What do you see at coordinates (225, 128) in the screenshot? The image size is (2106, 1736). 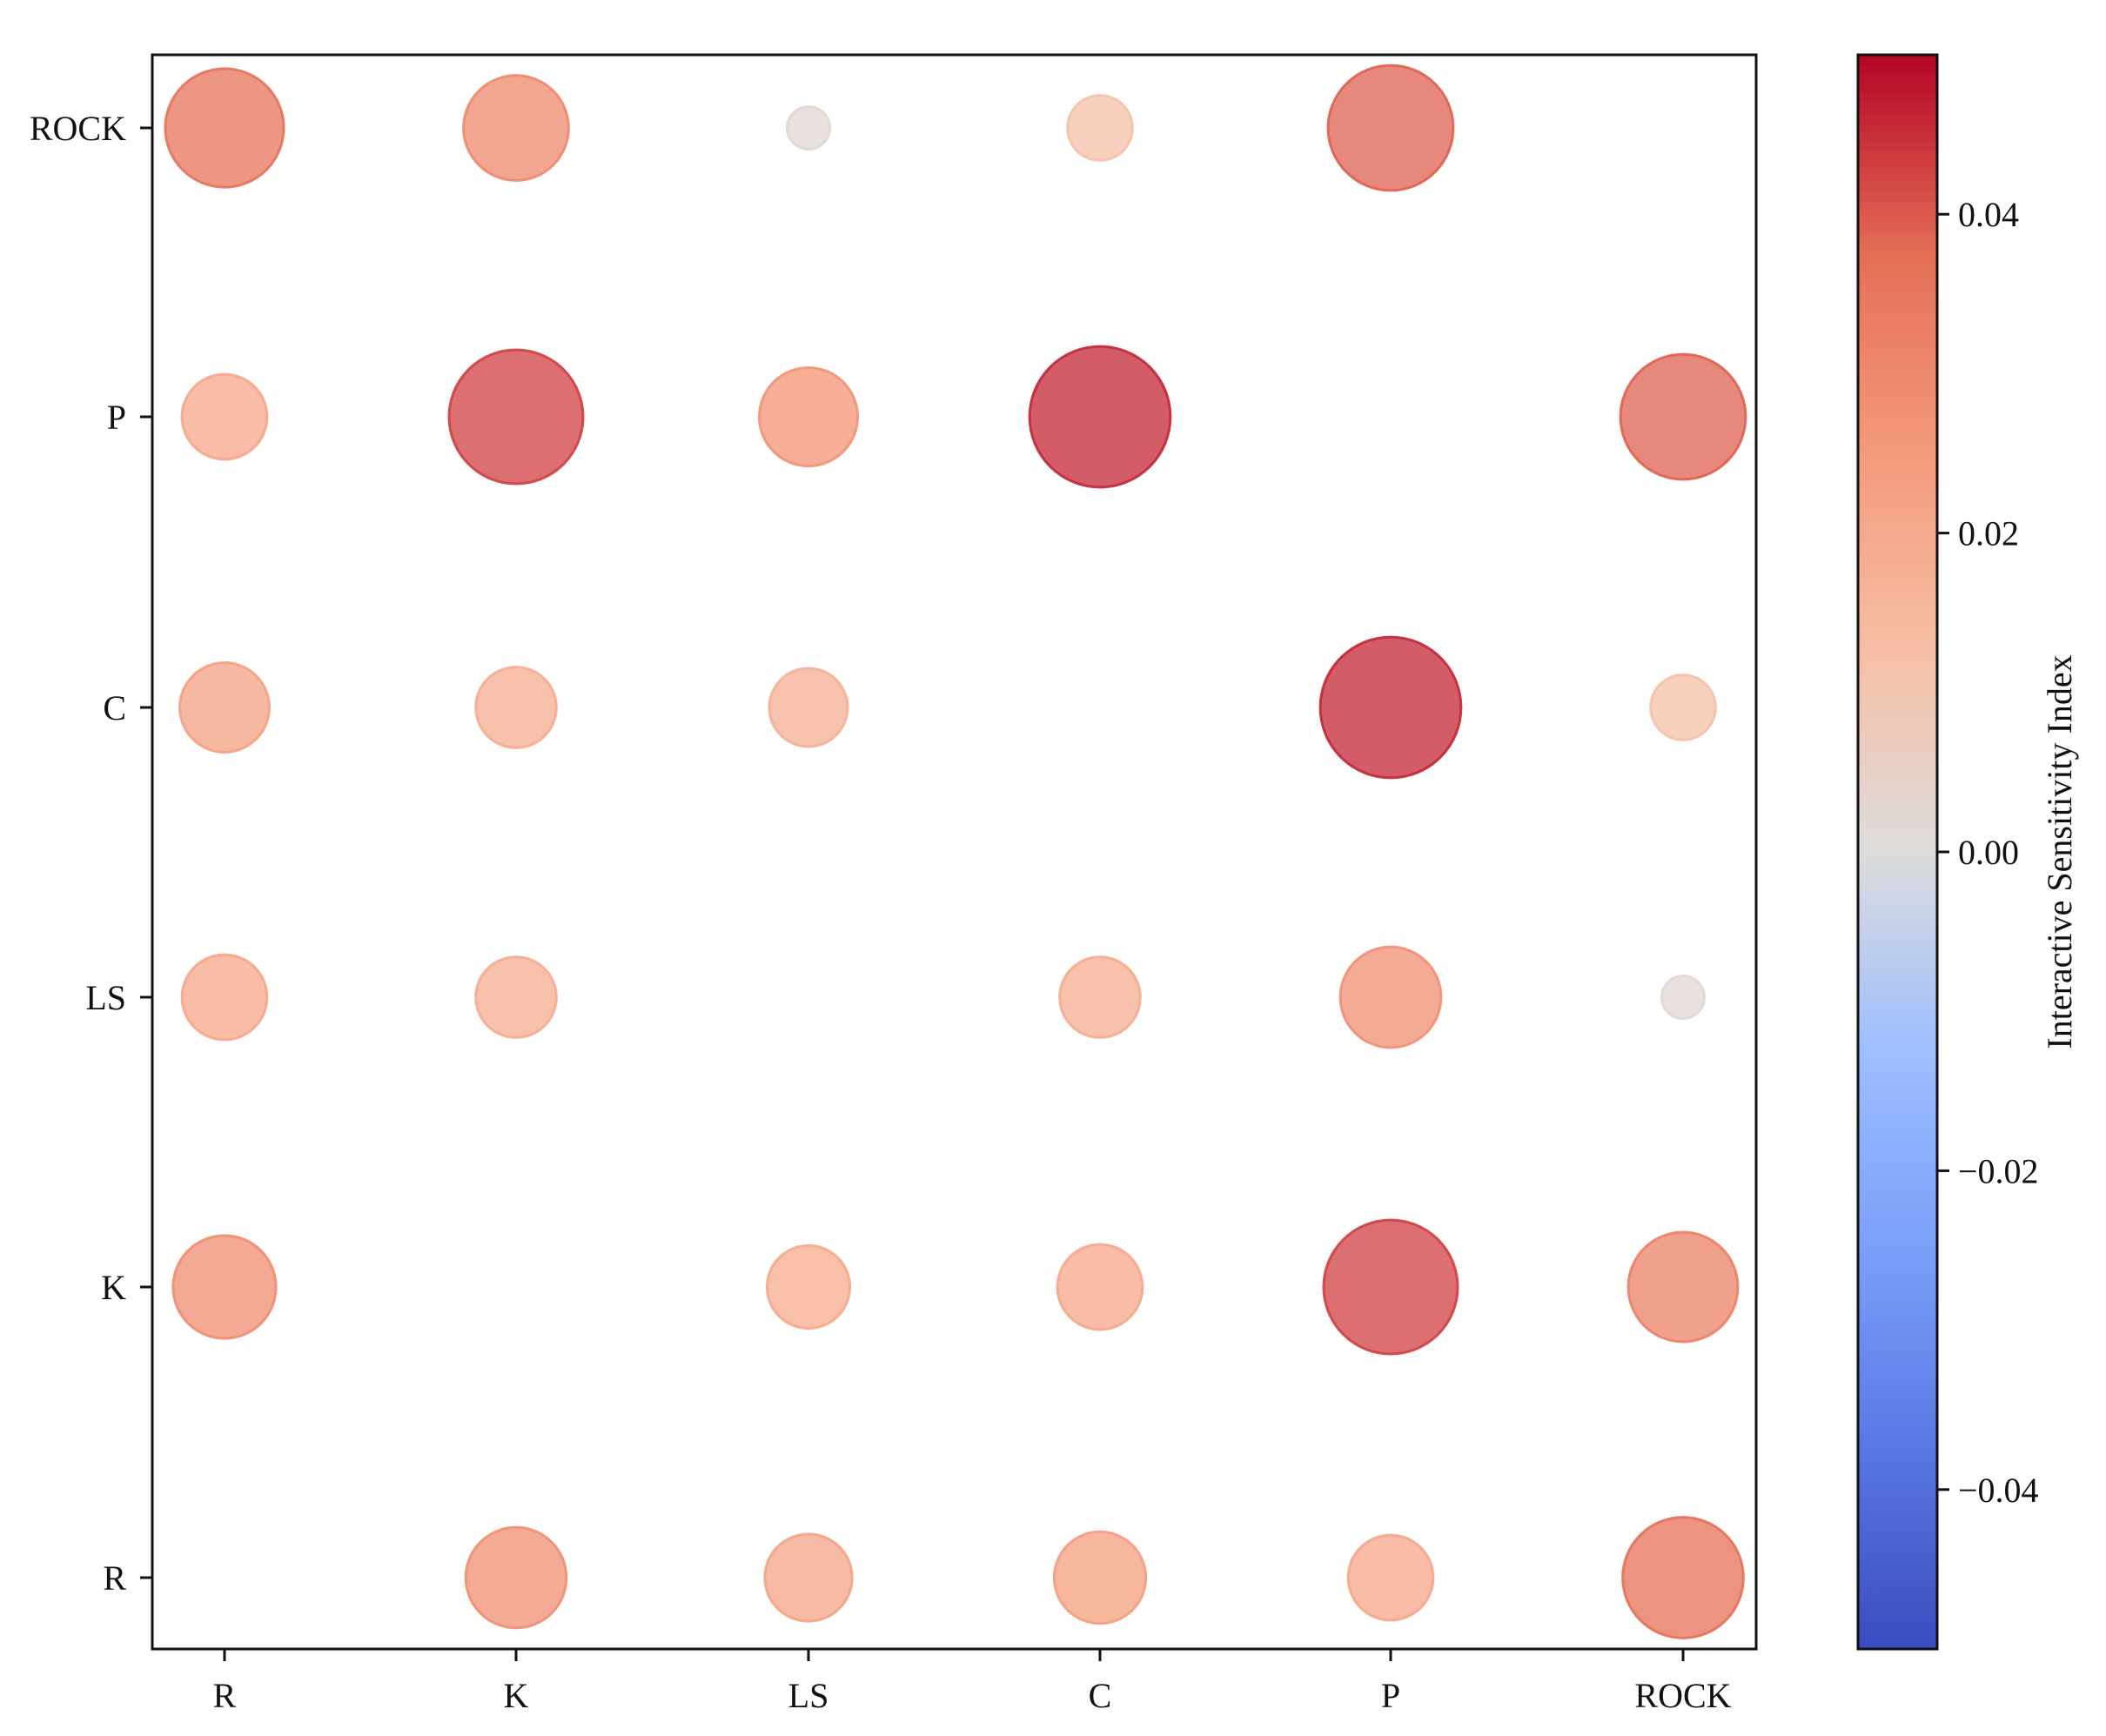 I see `bubble-rock-r` at bounding box center [225, 128].